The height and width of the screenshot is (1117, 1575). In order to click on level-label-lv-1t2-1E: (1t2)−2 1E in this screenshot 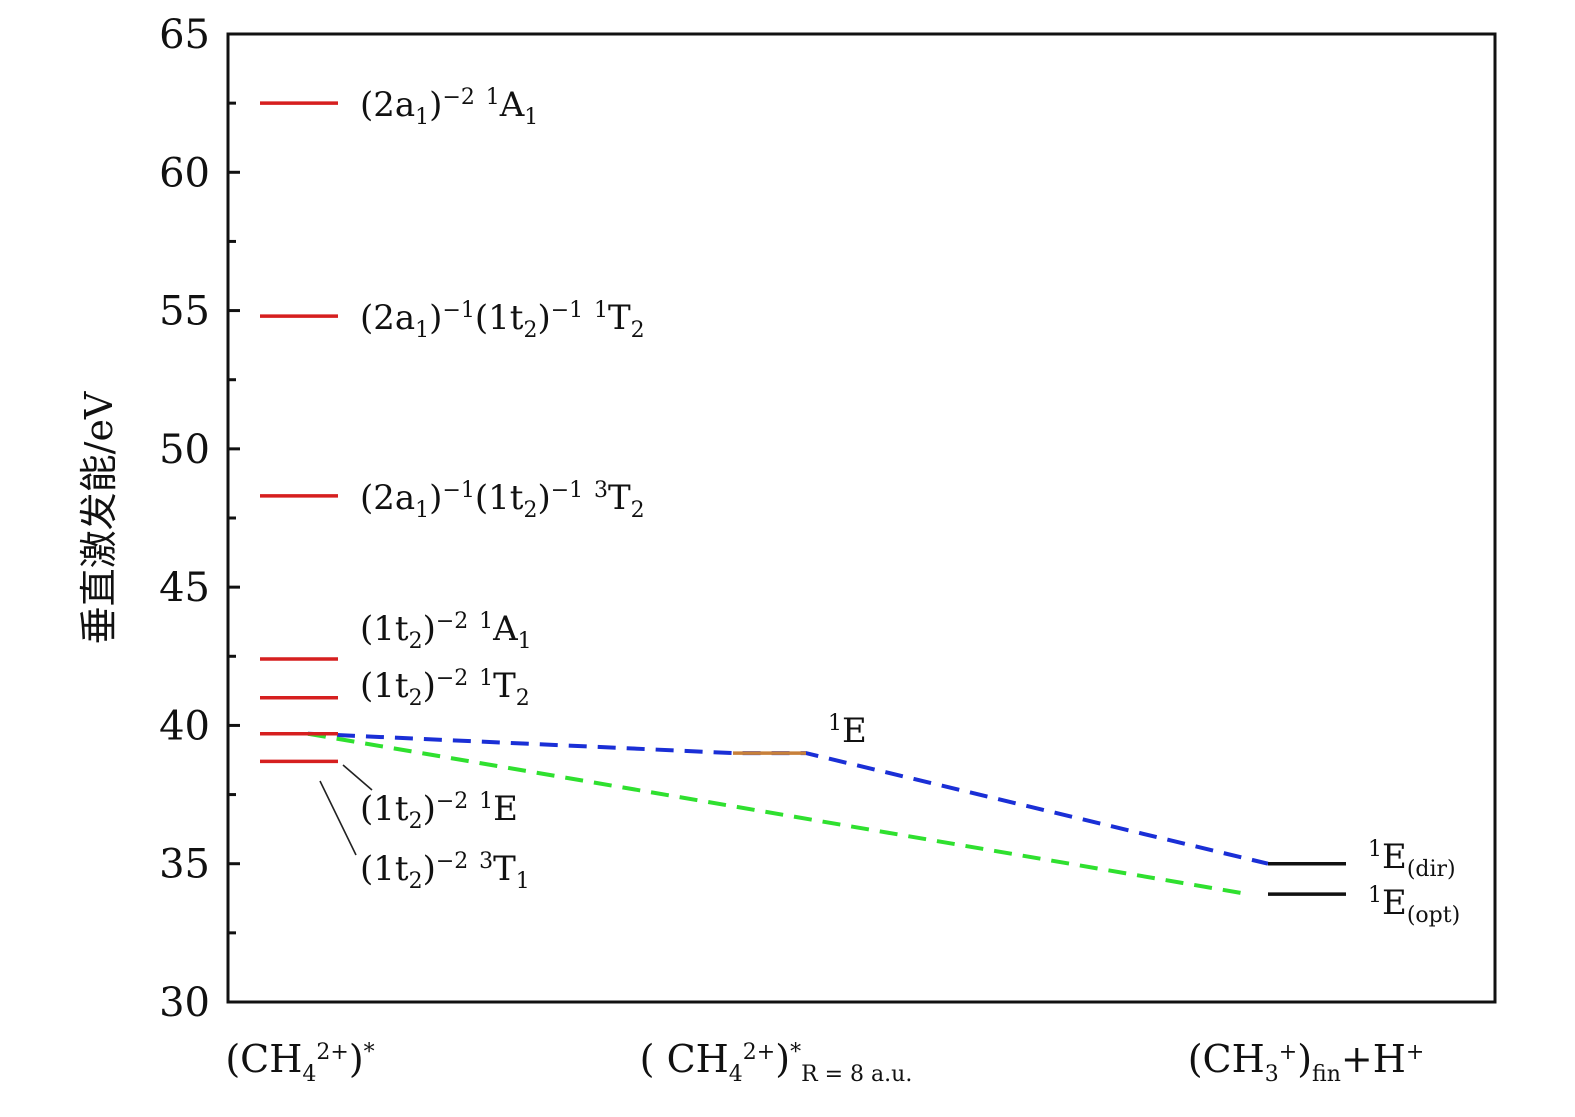, I will do `click(439, 811)`.